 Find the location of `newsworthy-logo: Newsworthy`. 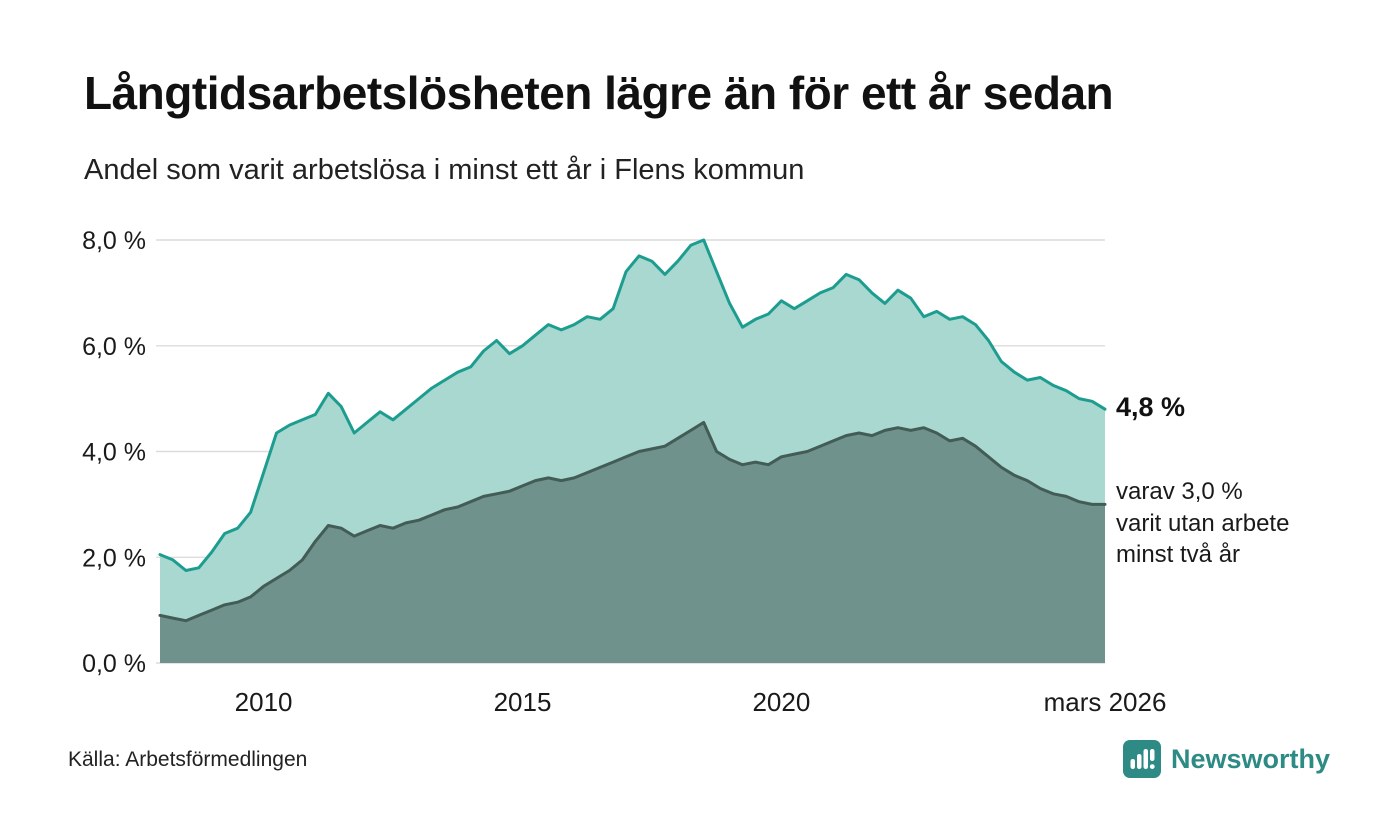

newsworthy-logo: Newsworthy is located at coordinates (1226, 759).